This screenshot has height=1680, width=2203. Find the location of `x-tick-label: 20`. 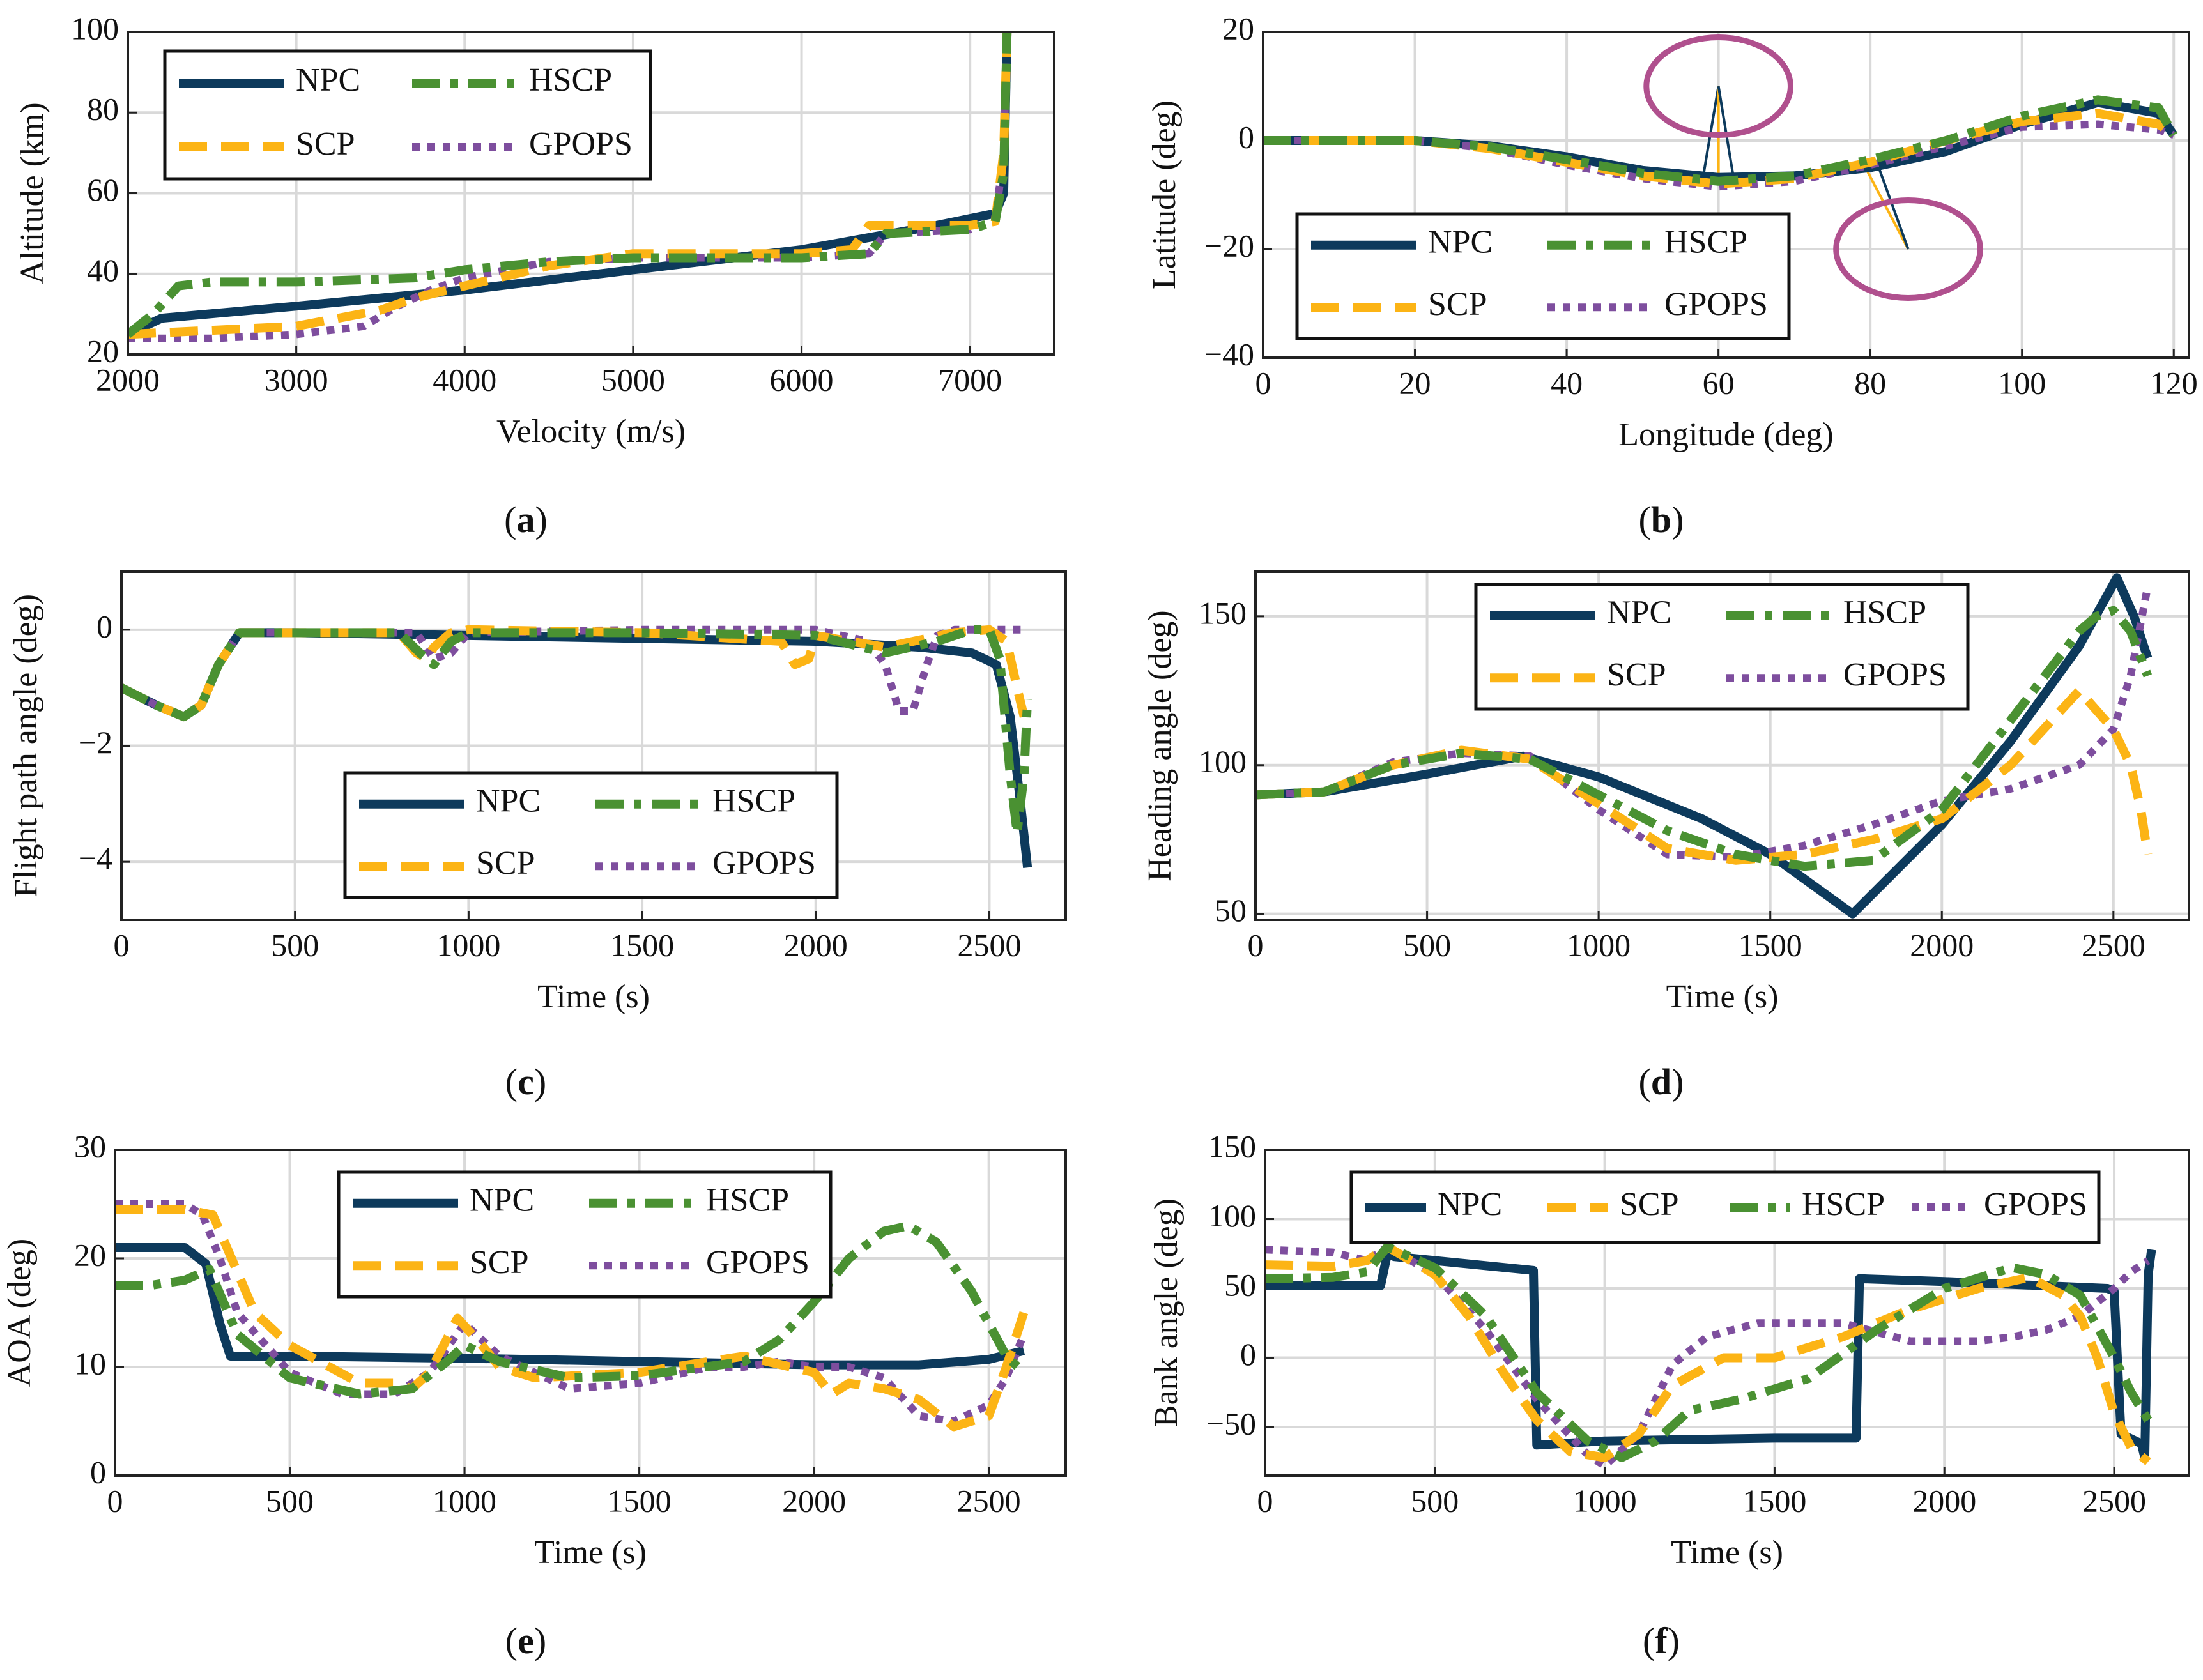

x-tick-label: 20 is located at coordinates (1415, 383).